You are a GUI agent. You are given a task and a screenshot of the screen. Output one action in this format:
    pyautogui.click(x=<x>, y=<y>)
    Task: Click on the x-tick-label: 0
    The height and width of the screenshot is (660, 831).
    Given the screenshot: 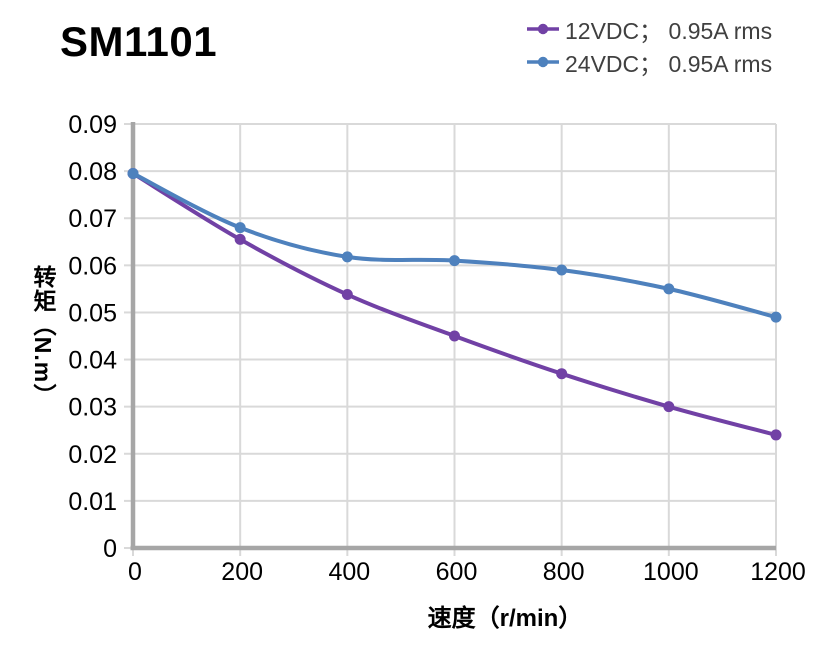 What is the action you would take?
    pyautogui.click(x=135, y=572)
    